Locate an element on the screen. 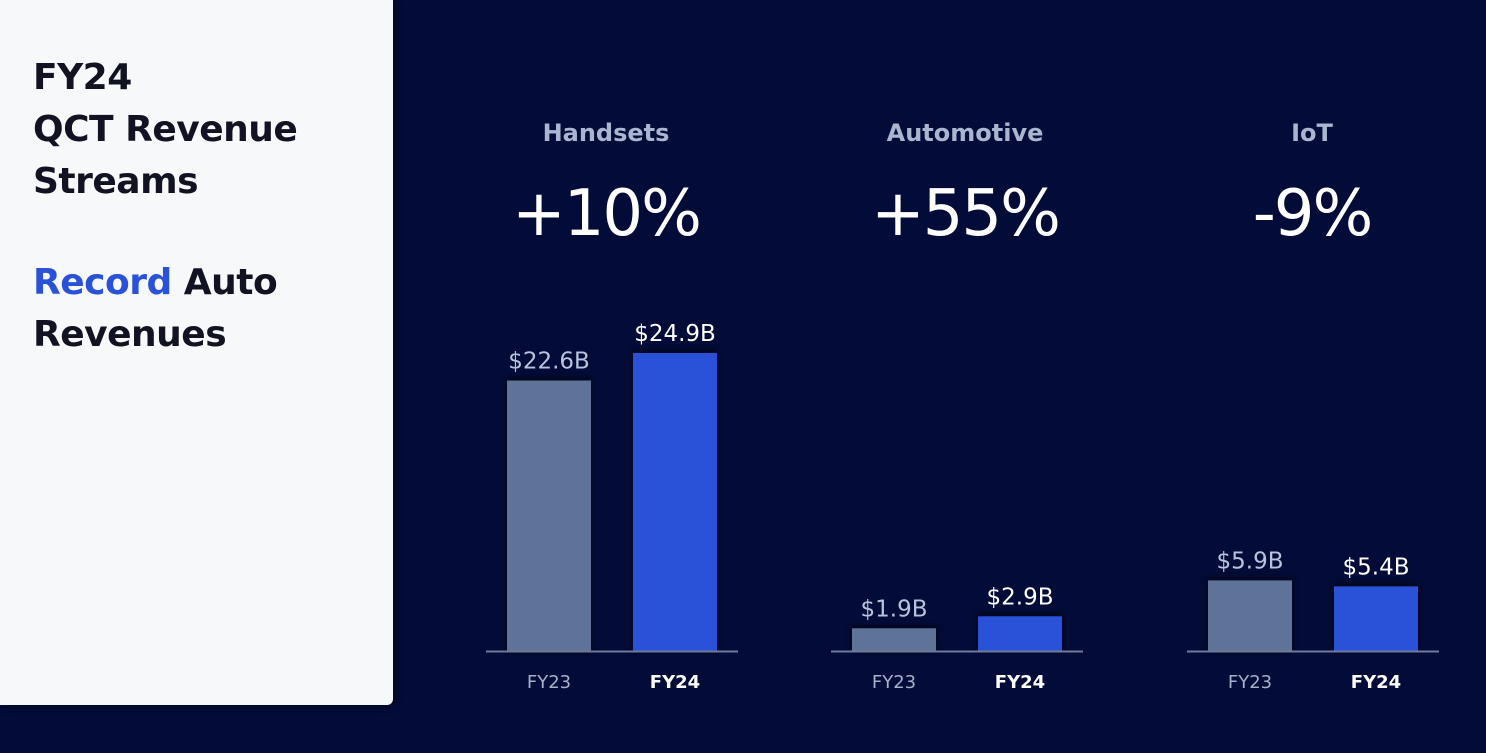 This screenshot has height=753, width=1486. automotive-value-label-fy23: $1.9B is located at coordinates (894, 609).